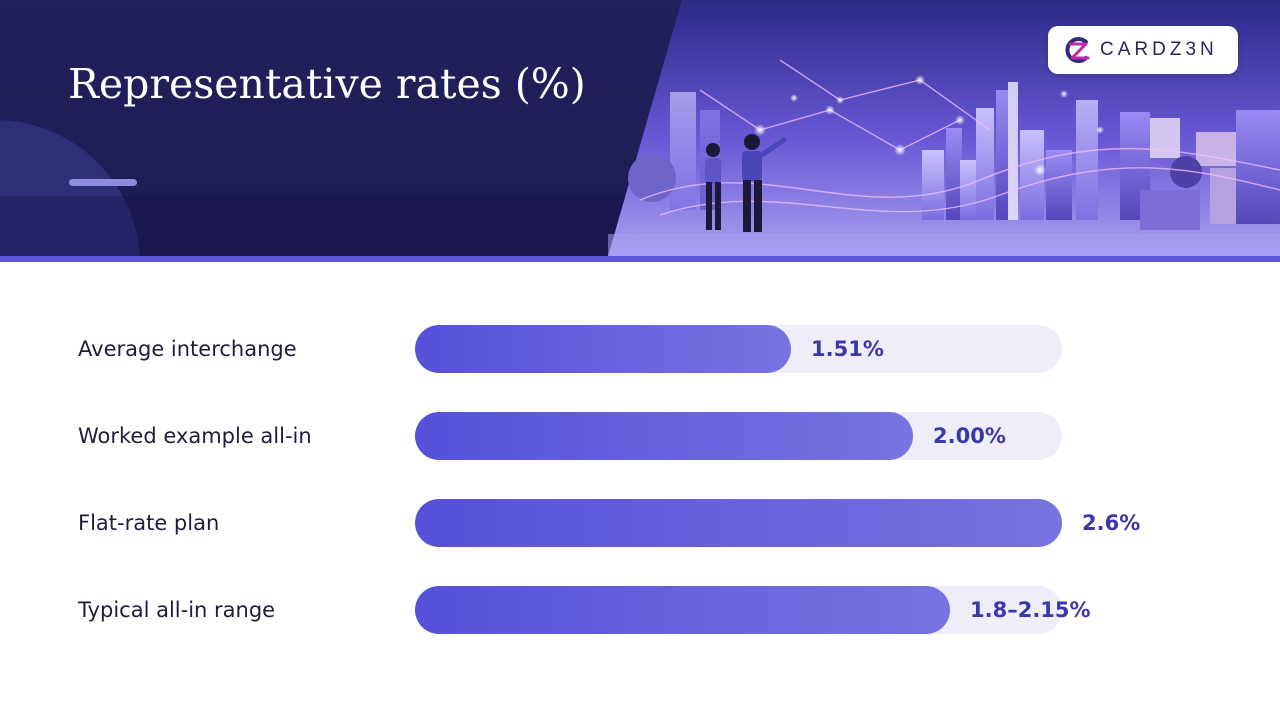 This screenshot has height=720, width=1280. Describe the element at coordinates (1111, 523) in the screenshot. I see `data-label: 2.6%` at that location.